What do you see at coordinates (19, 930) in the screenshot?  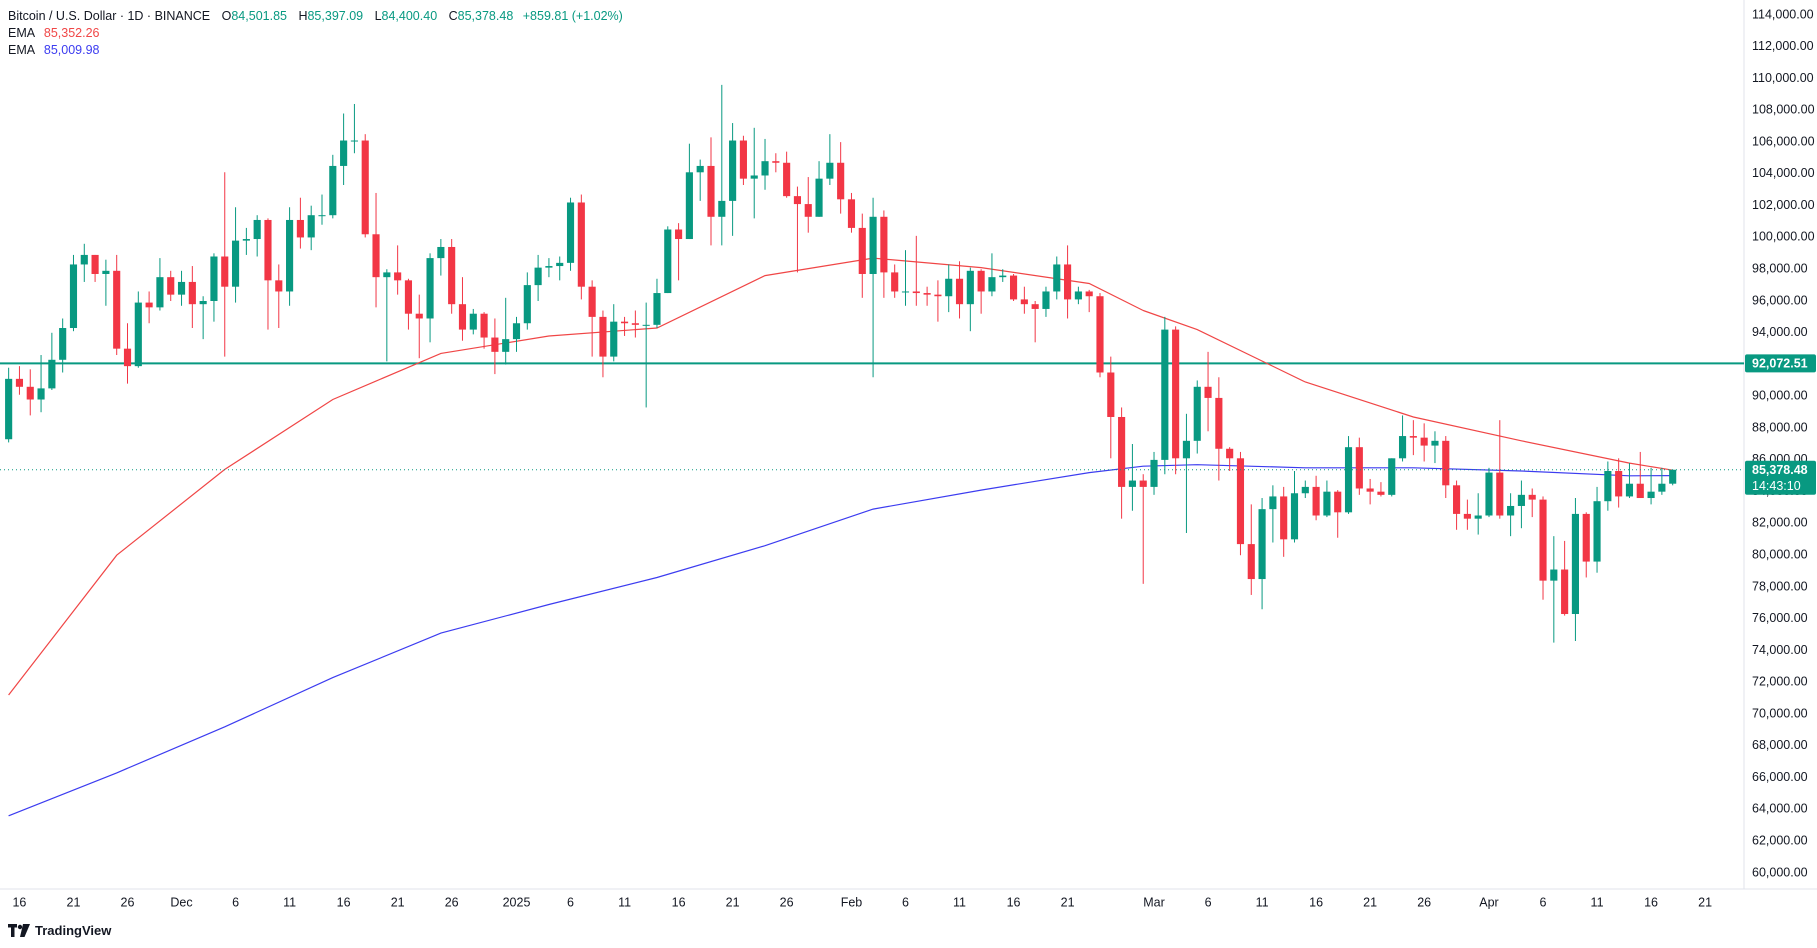 I see `logo` at bounding box center [19, 930].